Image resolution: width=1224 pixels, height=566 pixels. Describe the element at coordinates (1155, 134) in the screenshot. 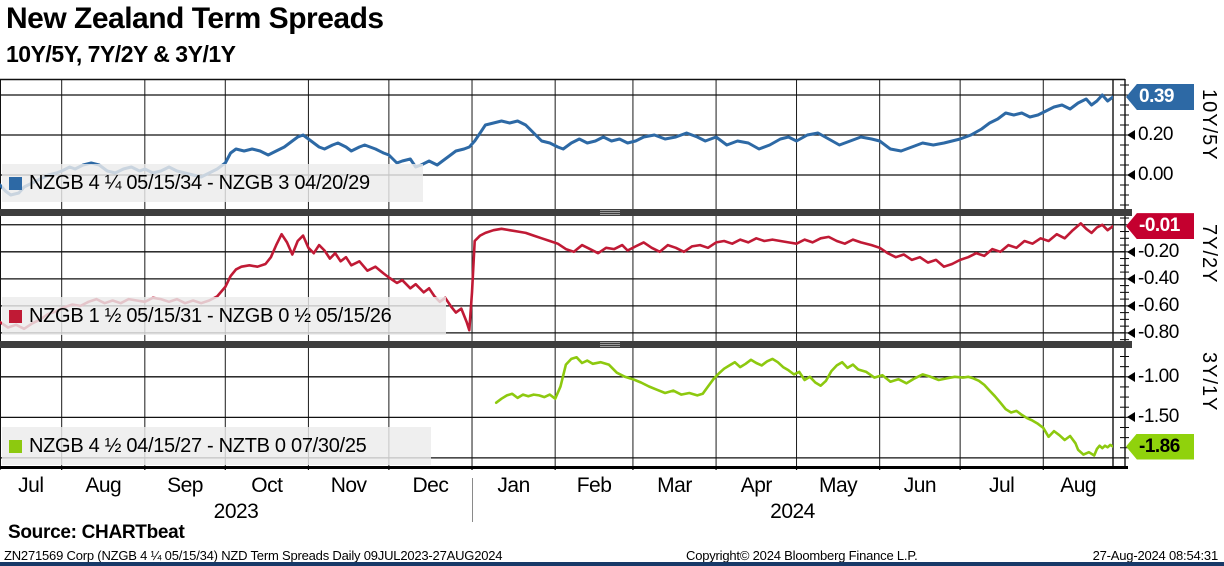

I see `tick-value: 0.20` at that location.